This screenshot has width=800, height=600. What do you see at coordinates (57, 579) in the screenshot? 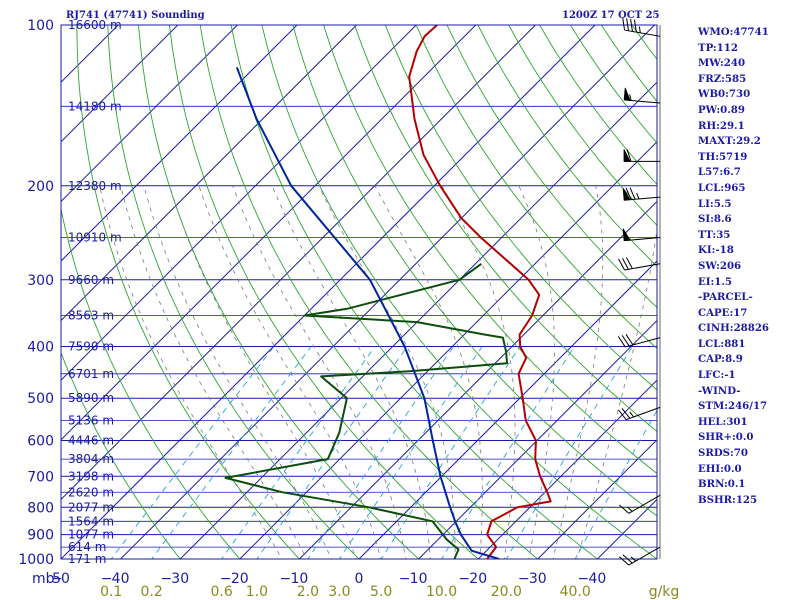
I see `temperature-axis-sign: −` at bounding box center [57, 579].